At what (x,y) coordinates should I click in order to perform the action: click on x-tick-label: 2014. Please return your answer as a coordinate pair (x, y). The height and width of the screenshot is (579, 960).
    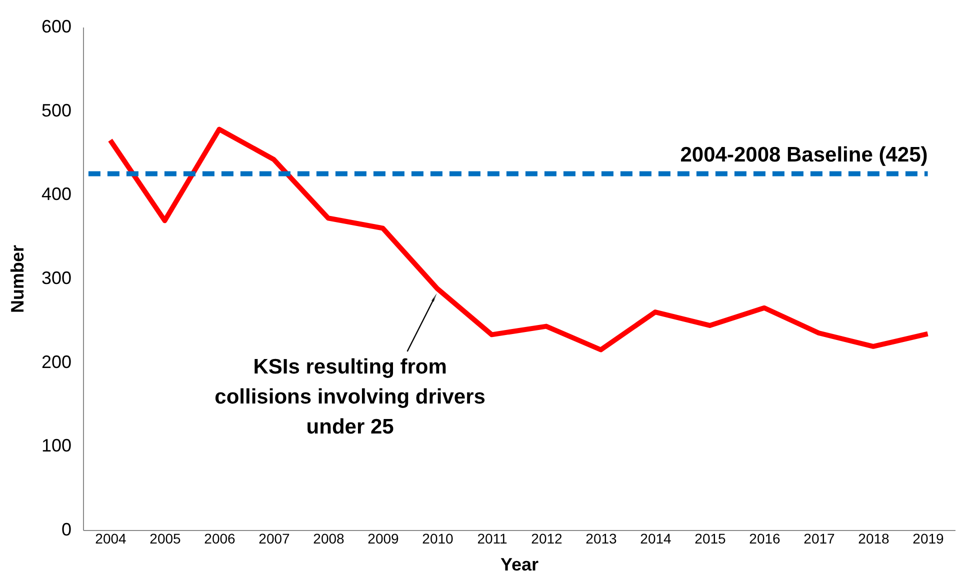
    Looking at the image, I should click on (656, 538).